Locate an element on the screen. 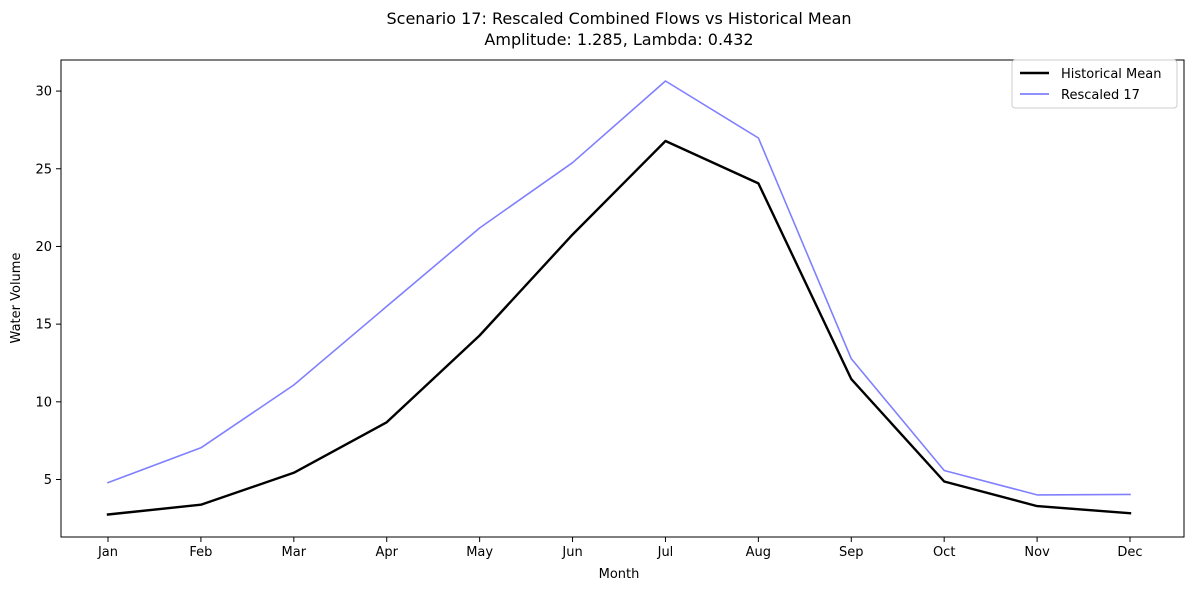 The height and width of the screenshot is (590, 1189). x-tick-label-oct: Oct is located at coordinates (944, 552).